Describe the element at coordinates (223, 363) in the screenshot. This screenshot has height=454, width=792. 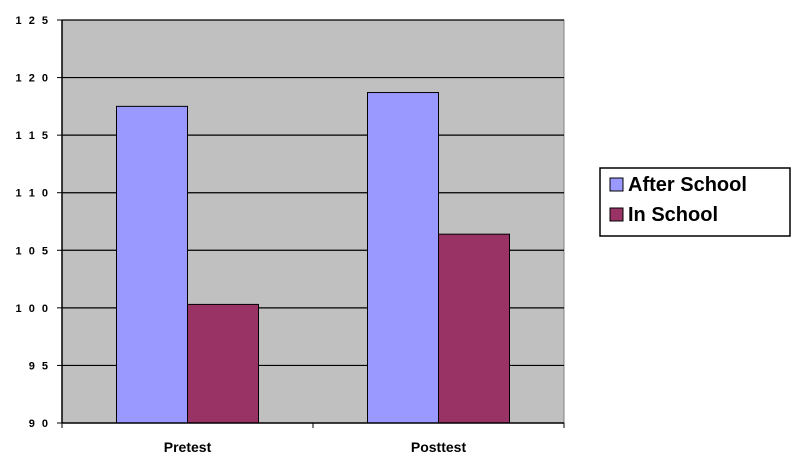
I see `bar-in-school-pretest` at that location.